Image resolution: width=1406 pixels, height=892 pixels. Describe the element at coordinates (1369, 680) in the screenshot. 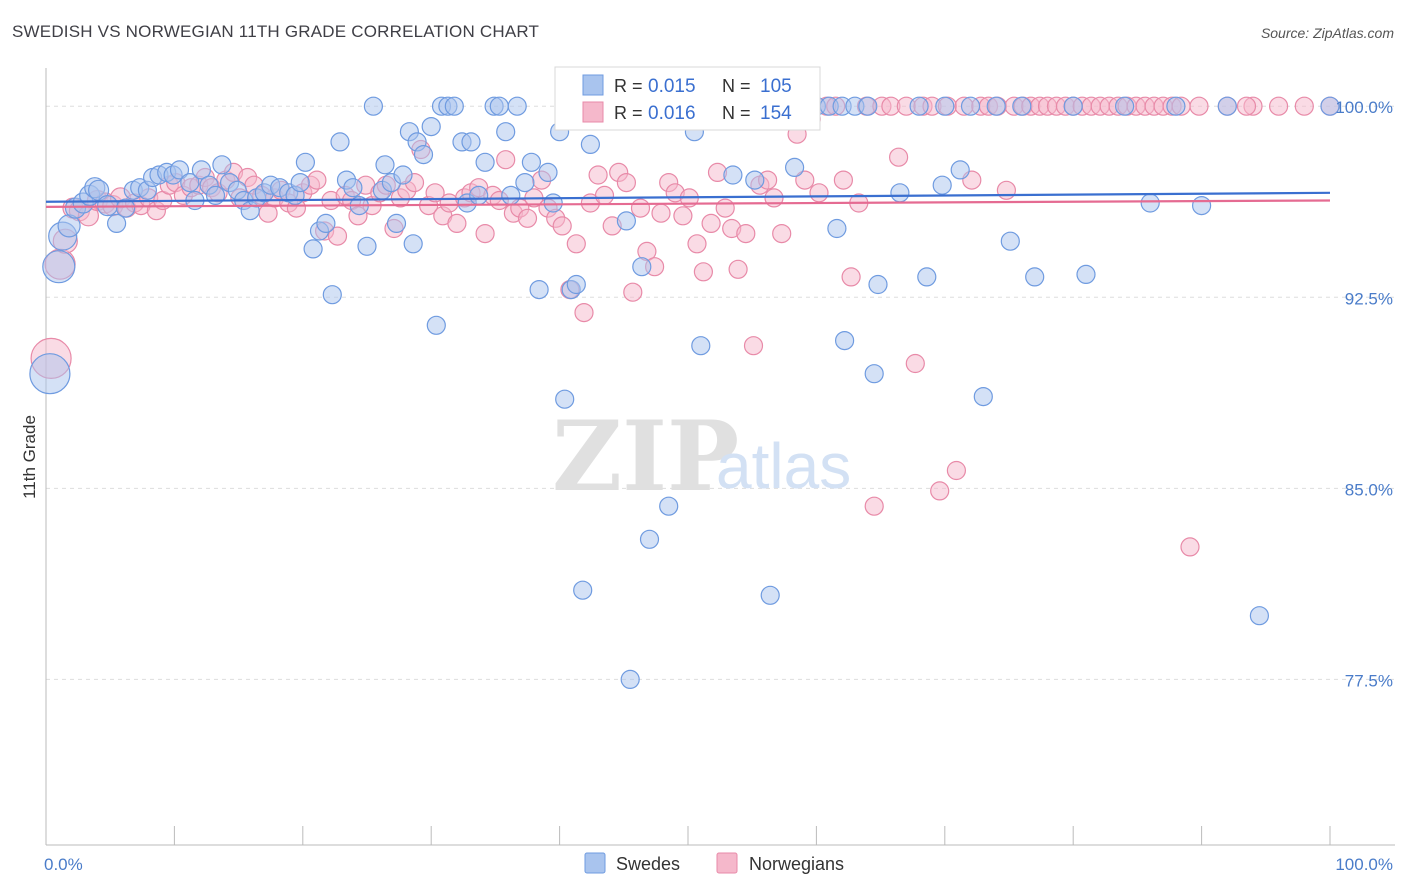

I see `y-tick-label-0: 77.5%` at that location.